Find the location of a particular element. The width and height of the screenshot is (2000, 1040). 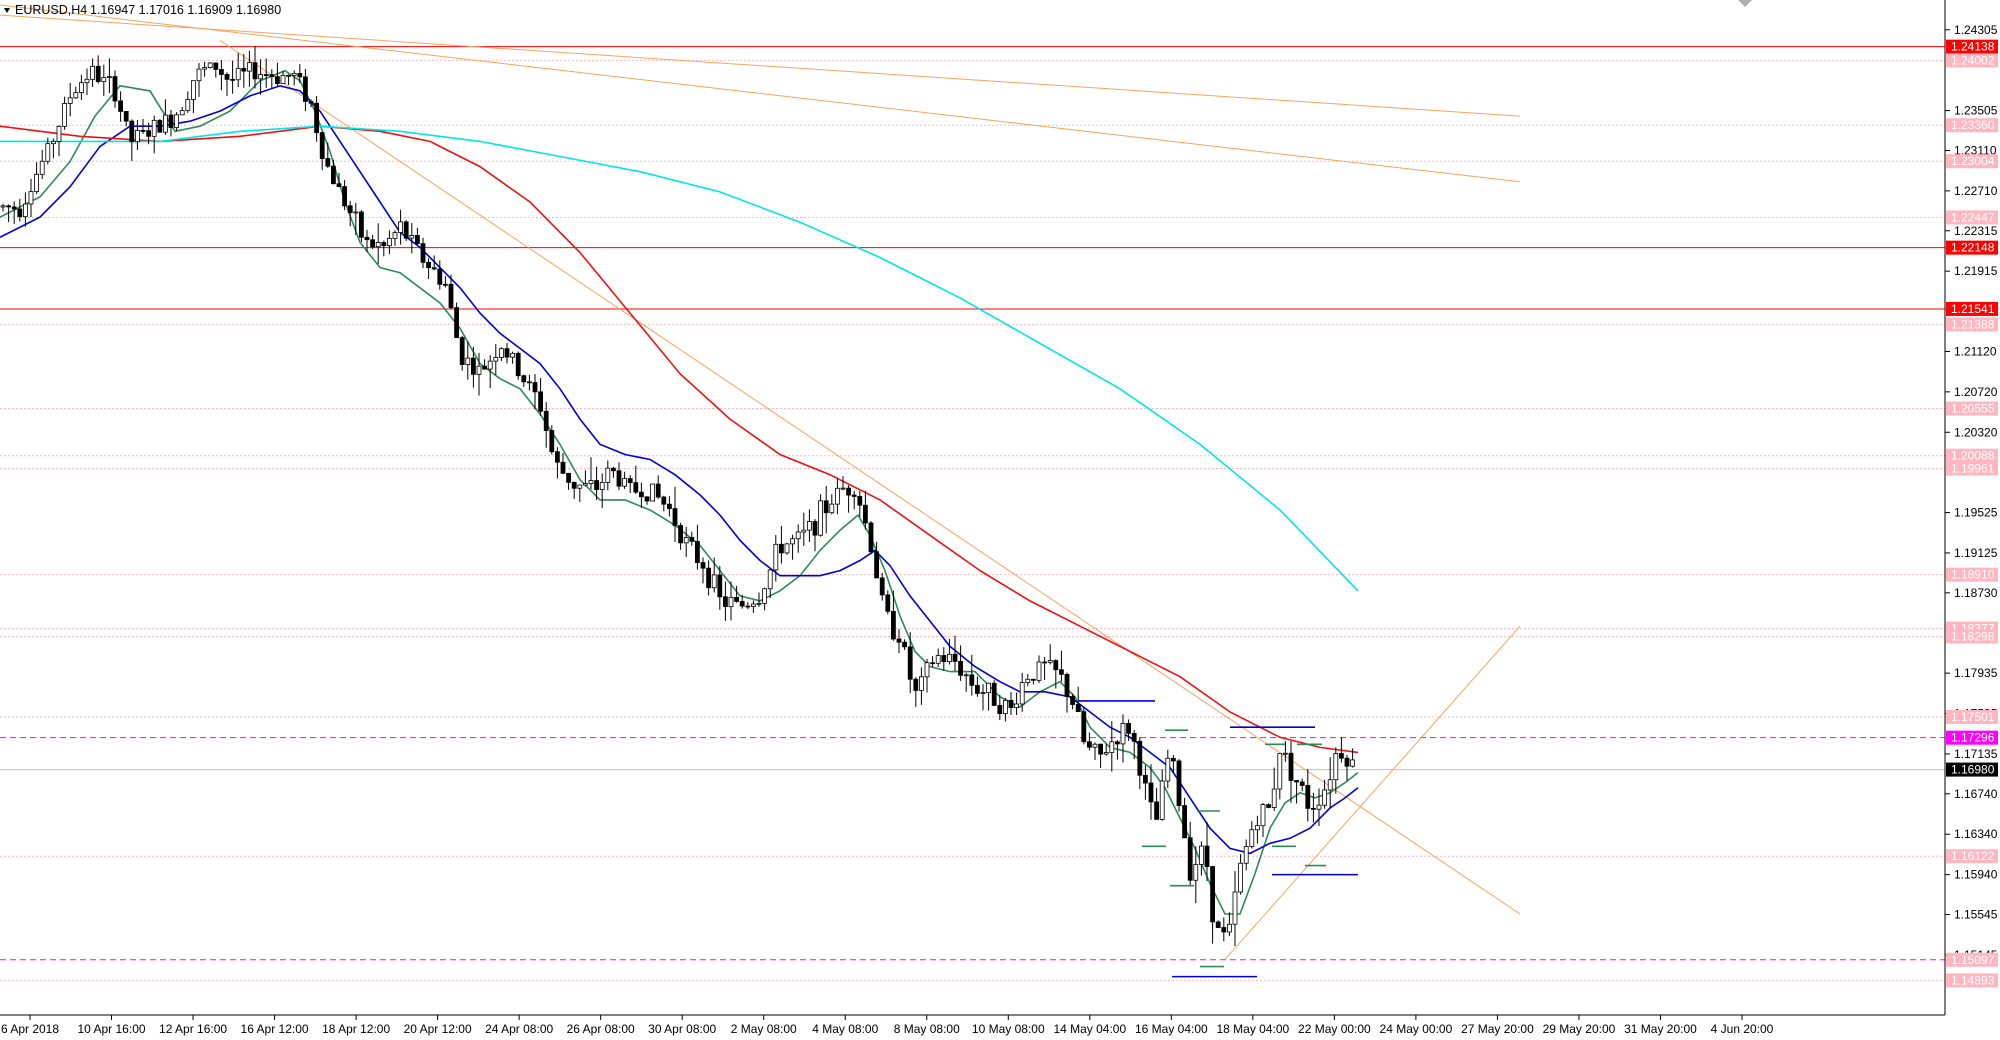

price-label: 1.22148 is located at coordinates (1973, 248).